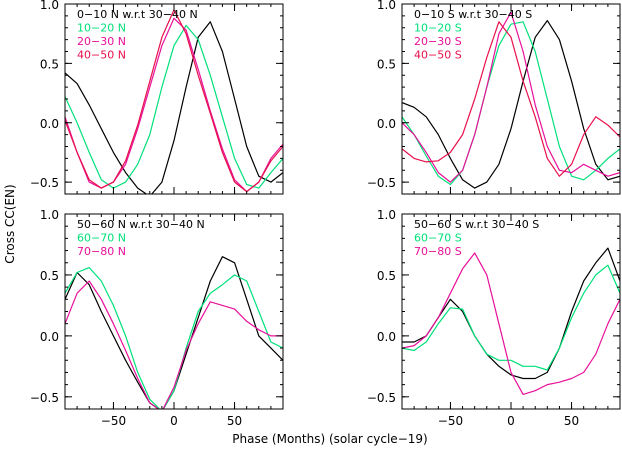  I want to click on legend-entry-2: 10−20 N, so click(101, 28).